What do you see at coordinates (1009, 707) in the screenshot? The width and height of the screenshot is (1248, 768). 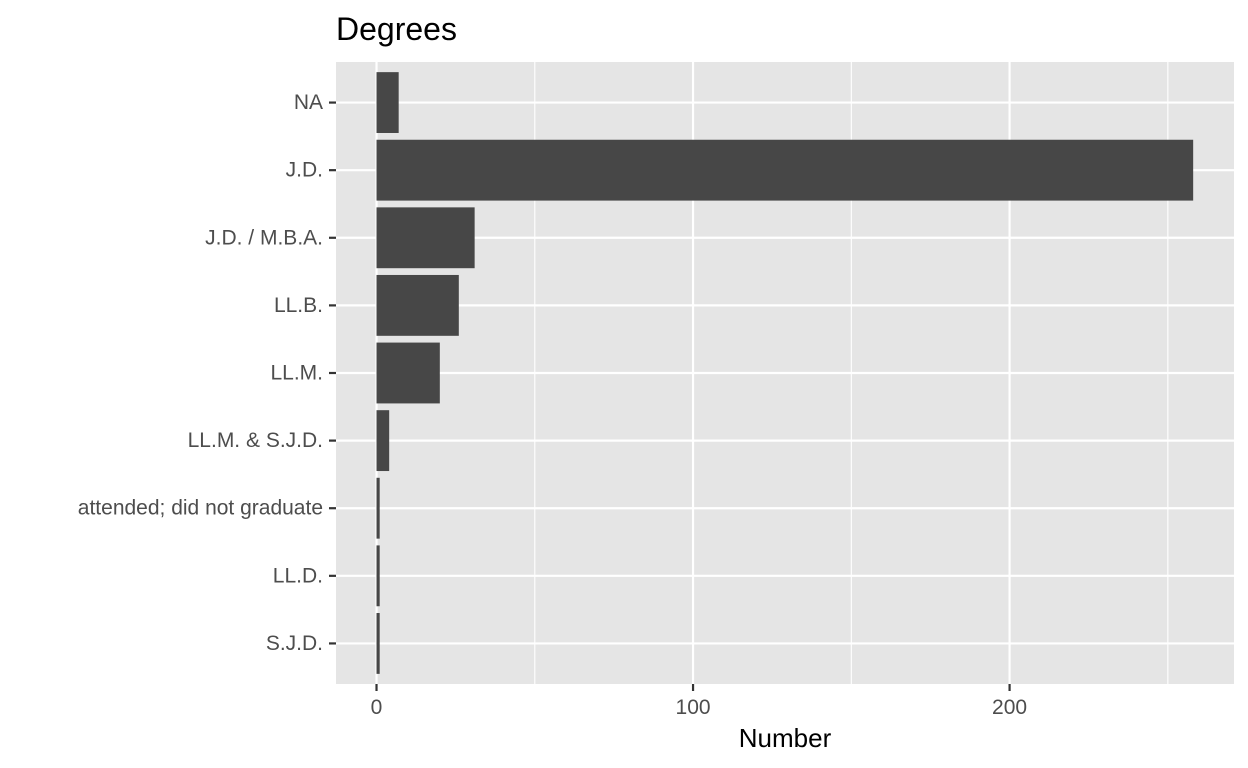 I see `x-tick-label: 200` at bounding box center [1009, 707].